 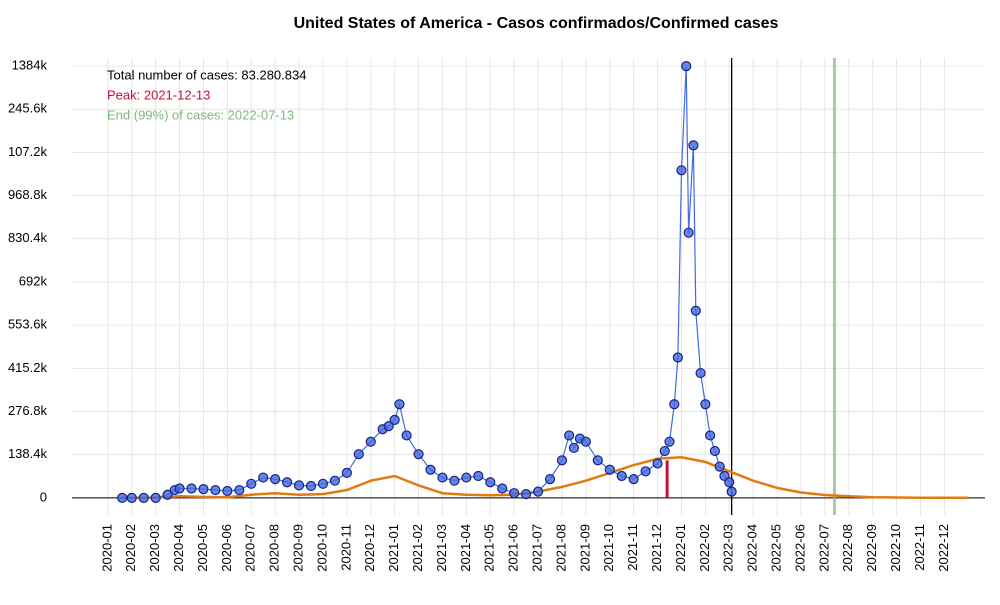 I want to click on x-tick-label: 2022-07, so click(x=823, y=548).